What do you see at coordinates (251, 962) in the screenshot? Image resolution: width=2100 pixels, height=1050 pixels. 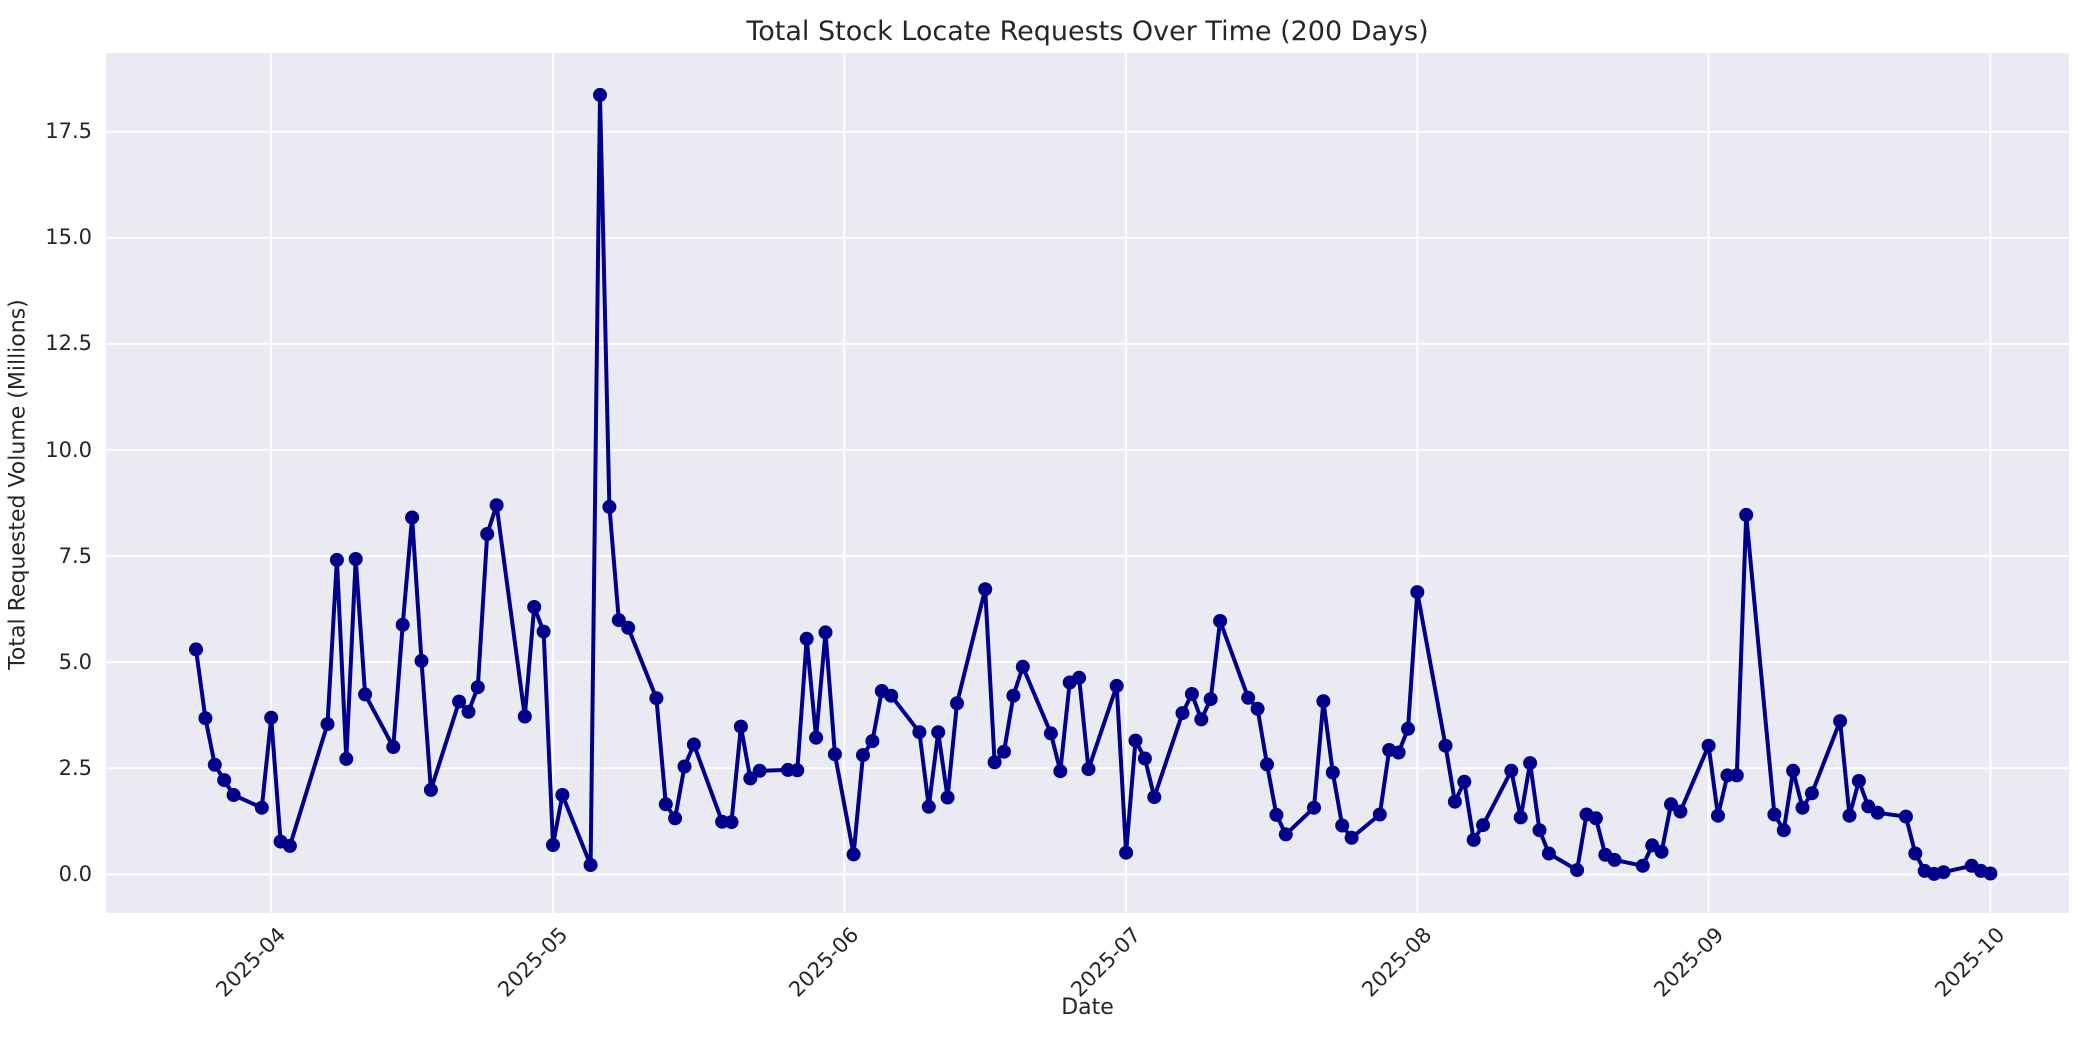 I see `x-tick-label: 2025-04` at bounding box center [251, 962].